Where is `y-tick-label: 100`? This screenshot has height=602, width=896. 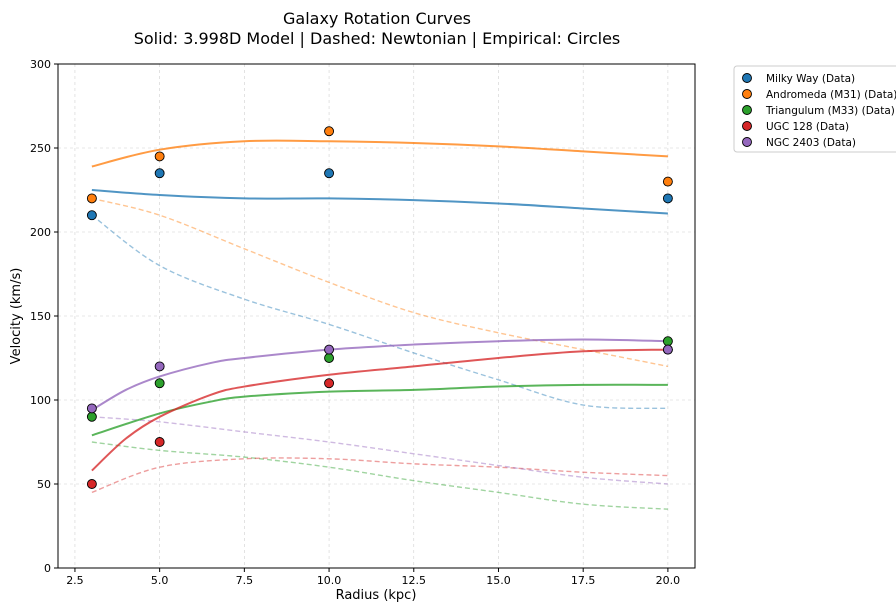
y-tick-label: 100 is located at coordinates (40, 400).